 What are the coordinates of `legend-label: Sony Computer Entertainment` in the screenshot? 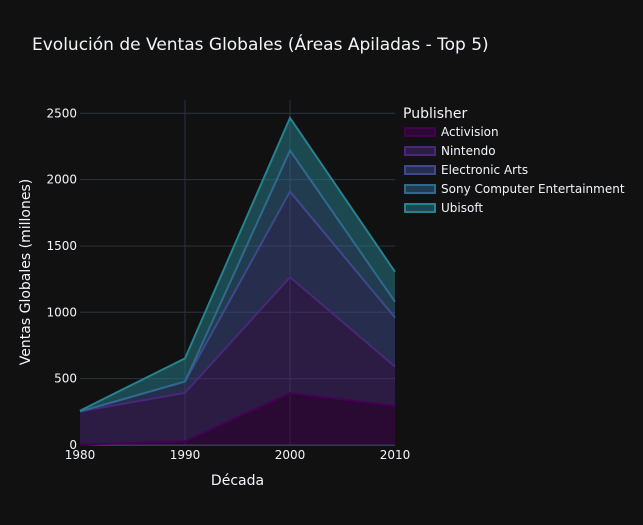 It's located at (533, 189).